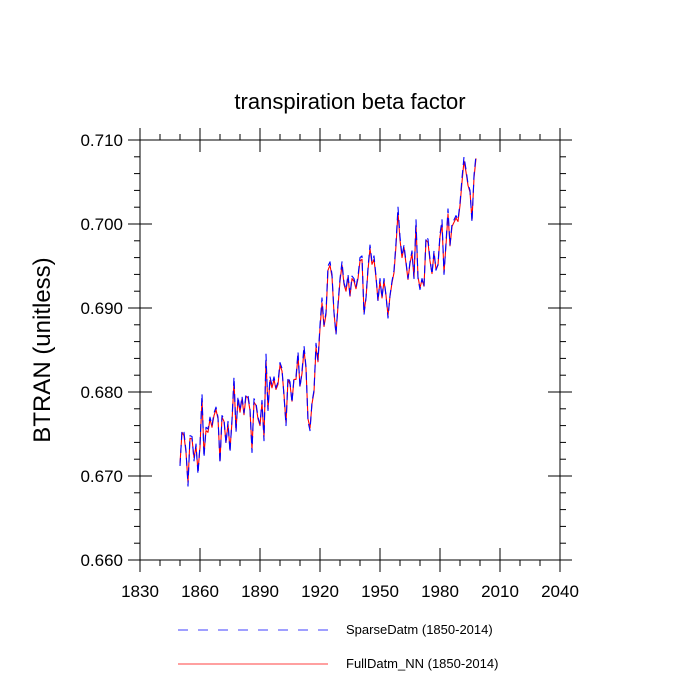  Describe the element at coordinates (320, 591) in the screenshot. I see `x-tick-label: 1920` at that location.